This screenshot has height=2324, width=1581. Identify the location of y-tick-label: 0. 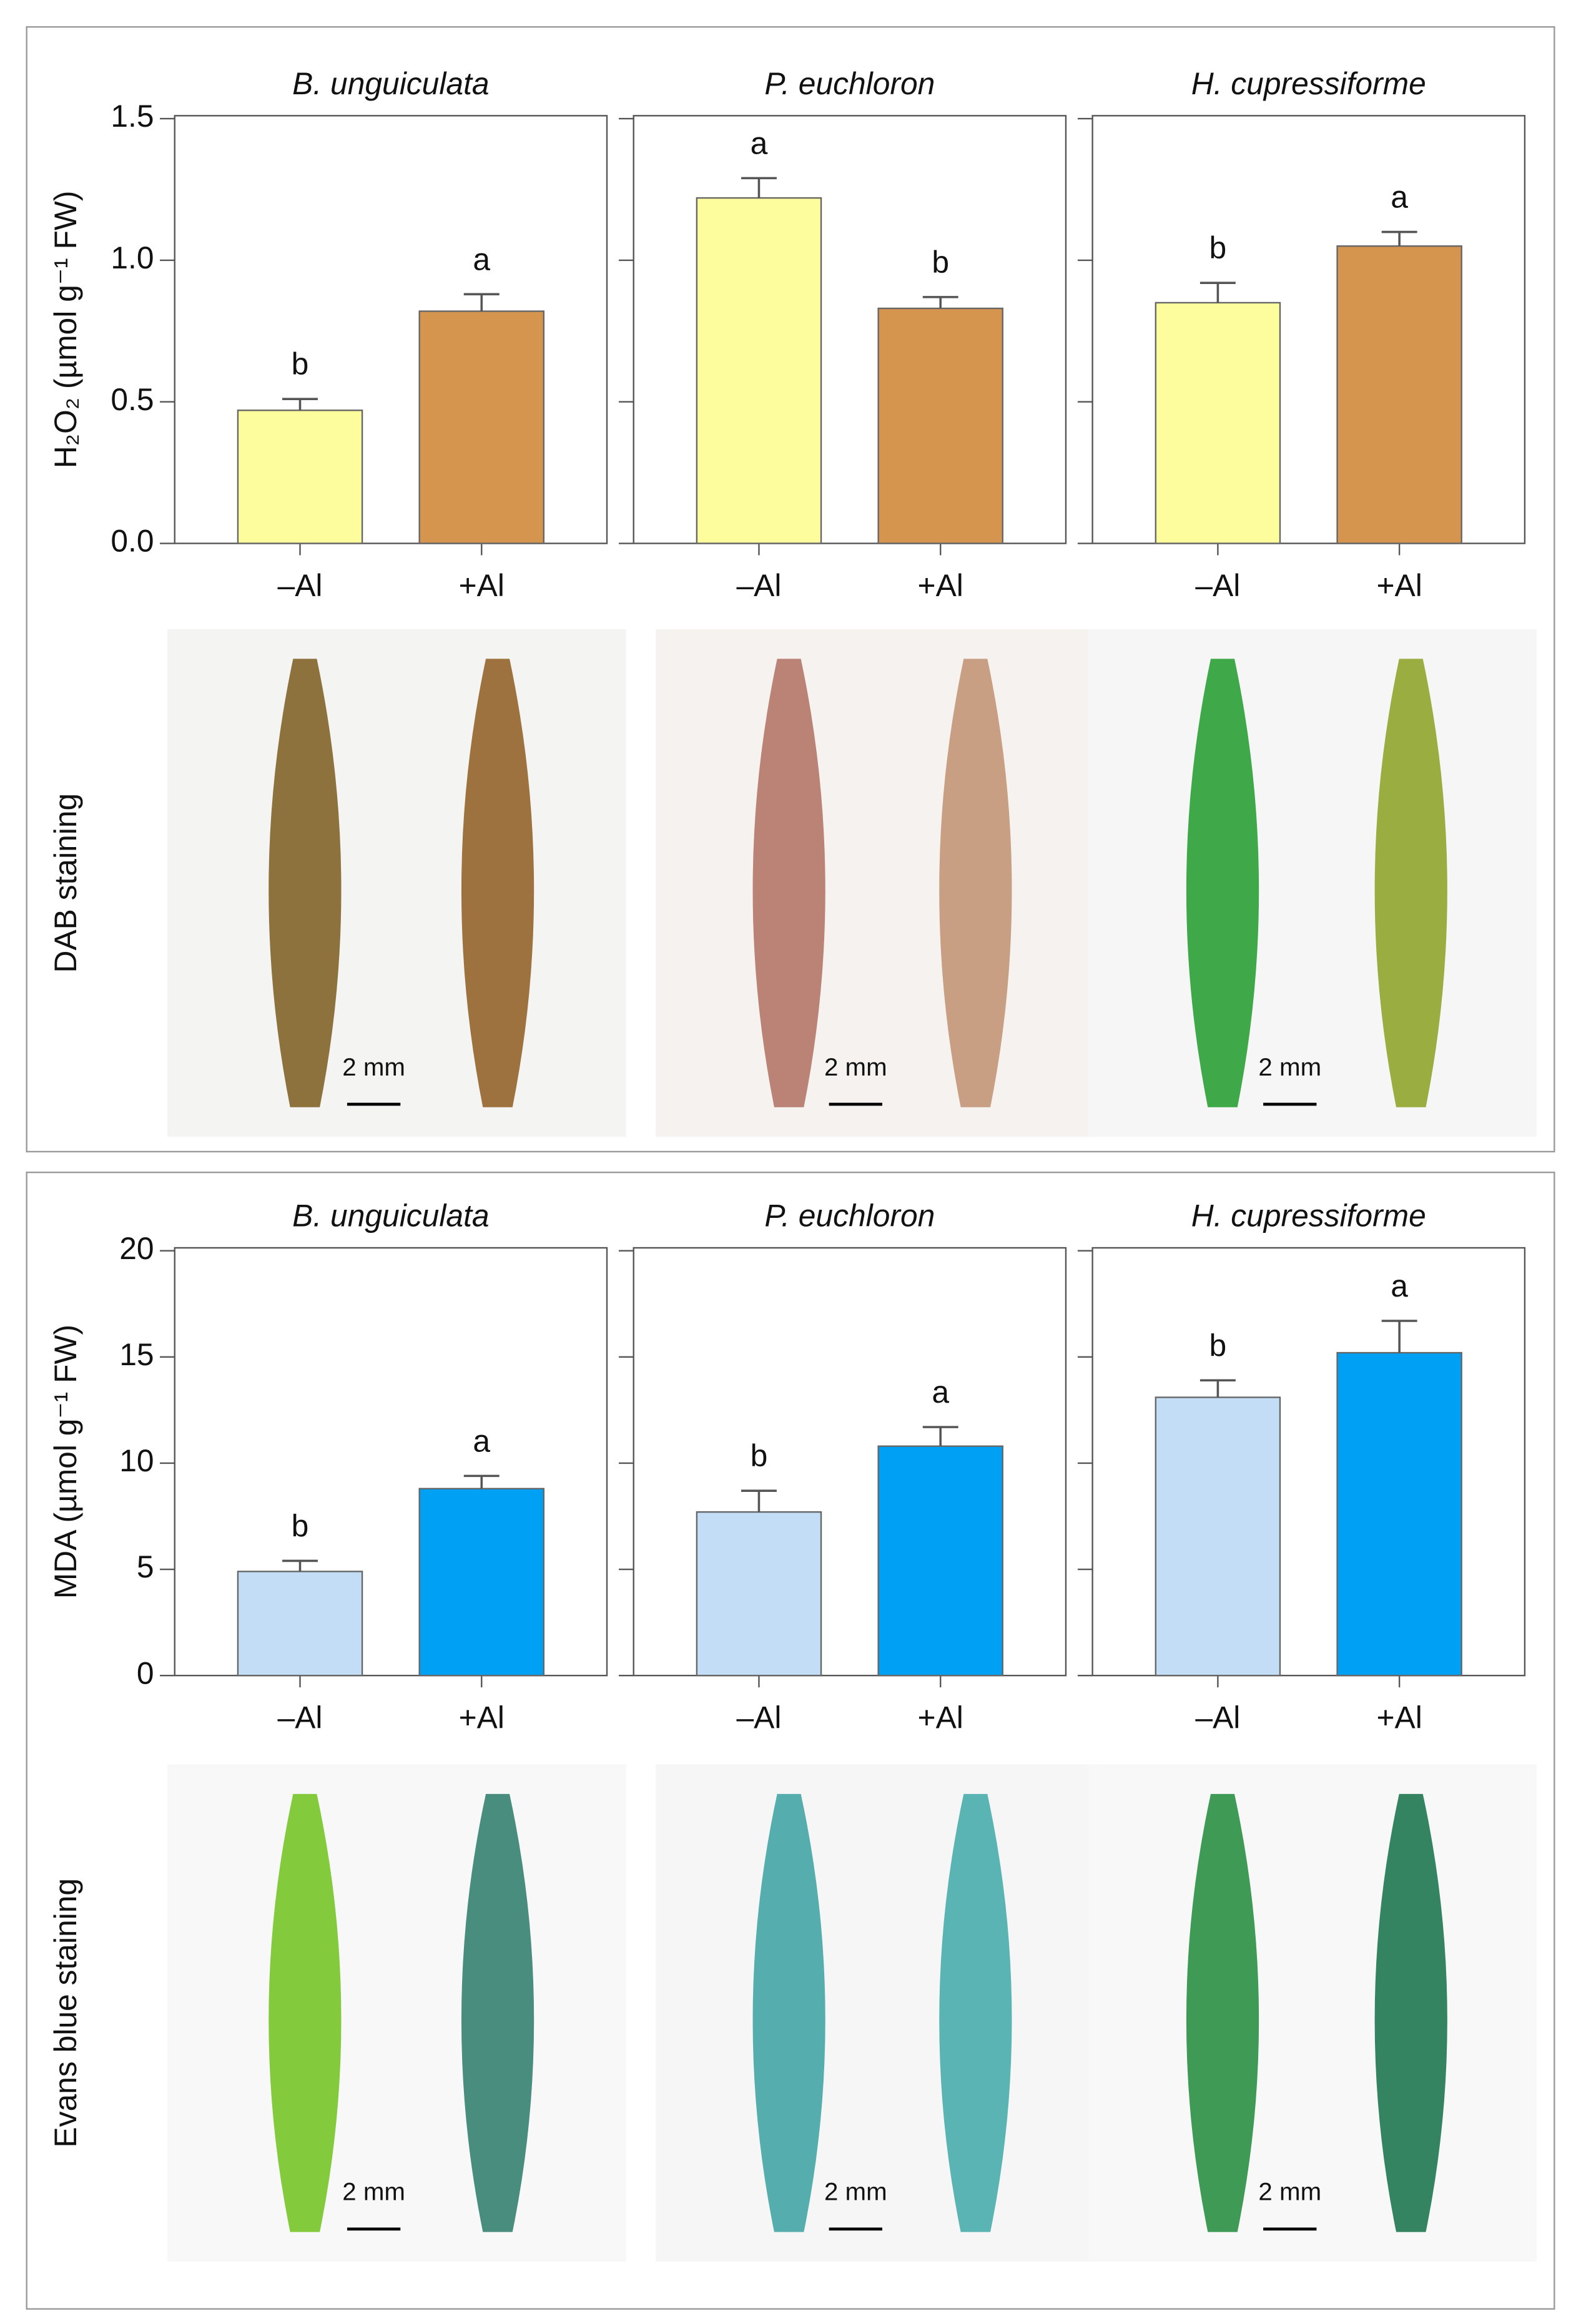
(145, 1672).